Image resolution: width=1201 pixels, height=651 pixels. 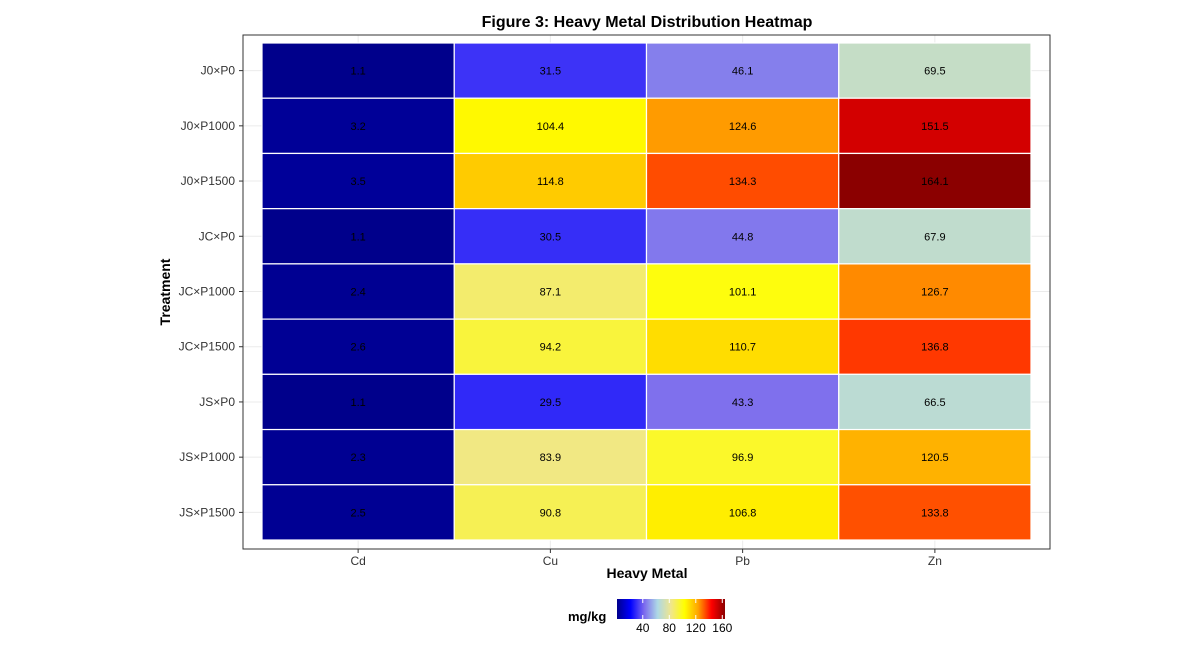 What do you see at coordinates (217, 402) in the screenshot?
I see `y-tick-label: JS×P0` at bounding box center [217, 402].